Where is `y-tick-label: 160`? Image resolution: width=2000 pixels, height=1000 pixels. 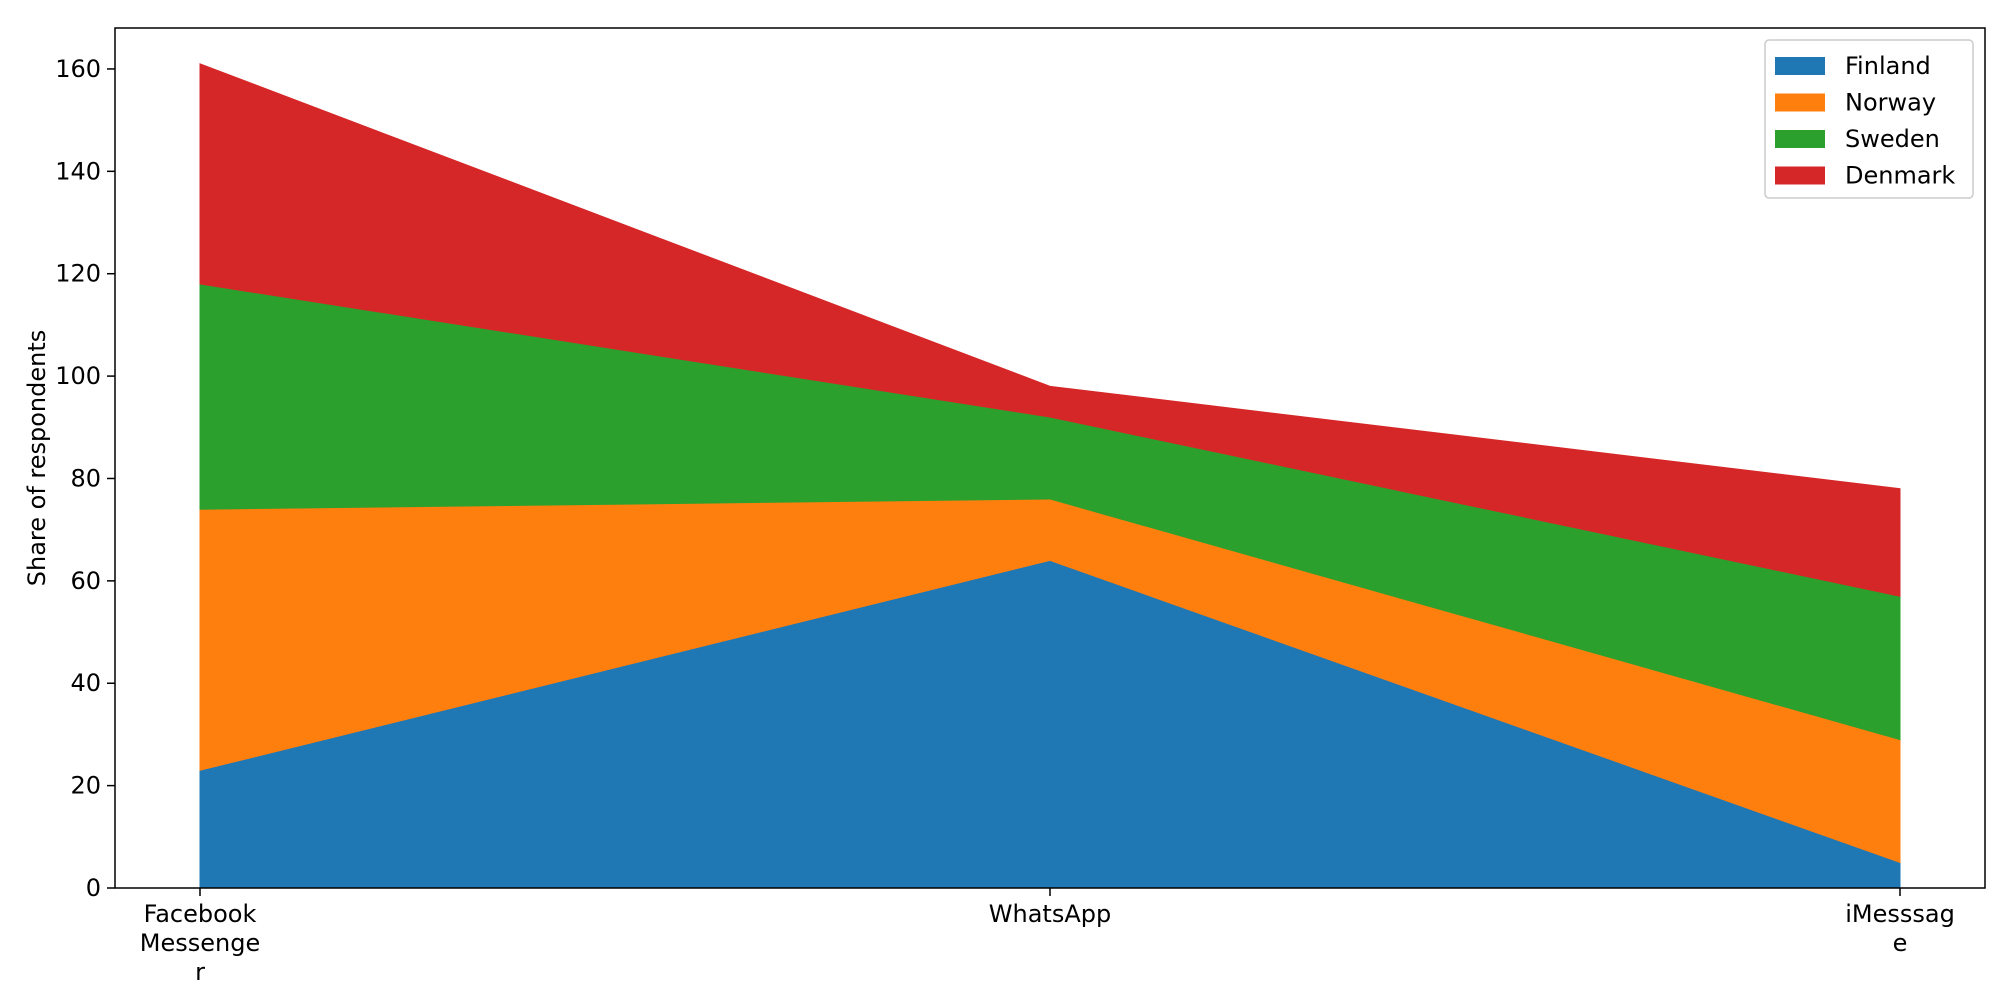 y-tick-label: 160 is located at coordinates (78, 69).